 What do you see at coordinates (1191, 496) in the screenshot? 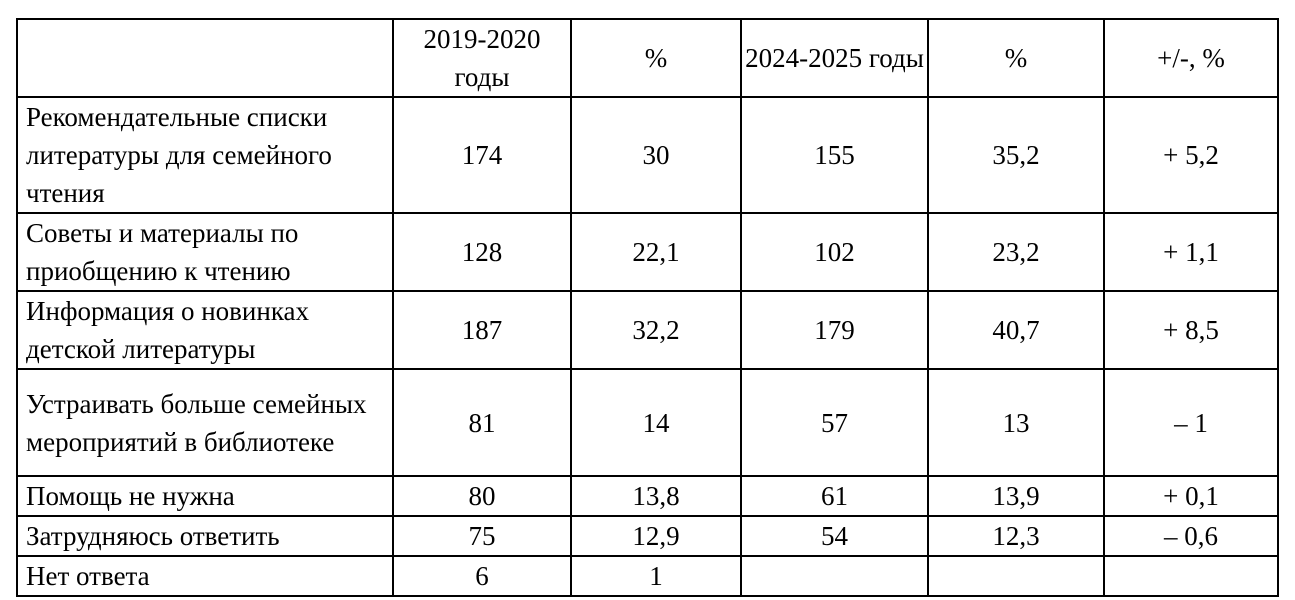
I see `value-cell: + 0,1` at bounding box center [1191, 496].